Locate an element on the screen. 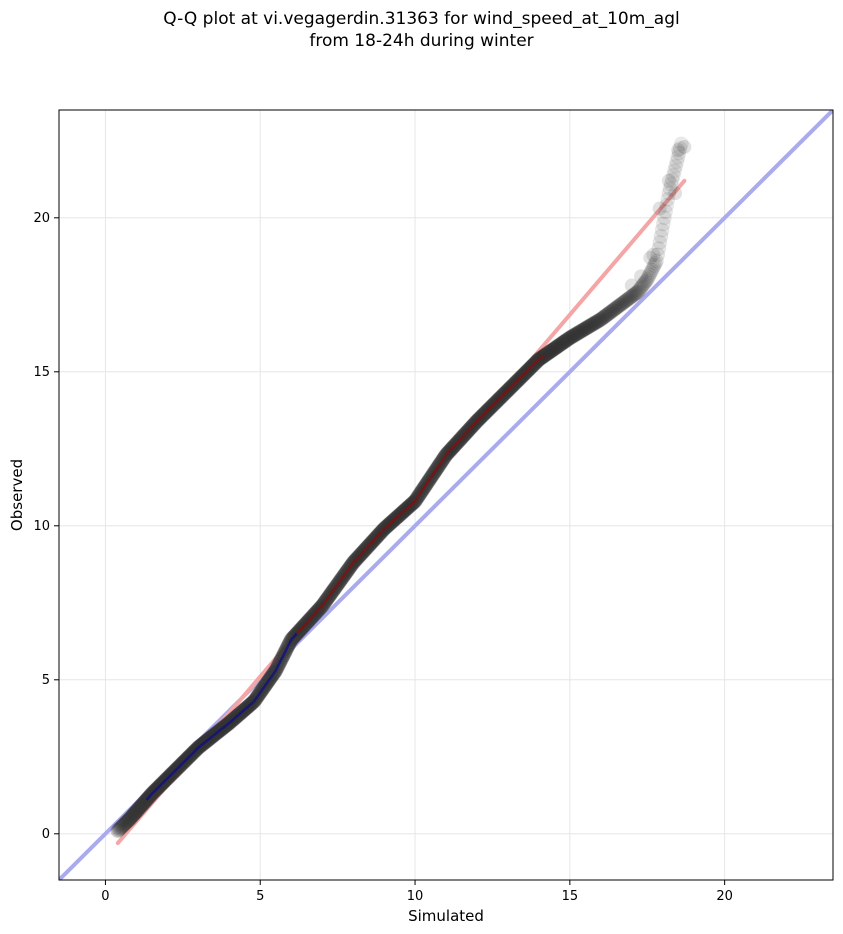  x-tick-label: 20 is located at coordinates (724, 896).